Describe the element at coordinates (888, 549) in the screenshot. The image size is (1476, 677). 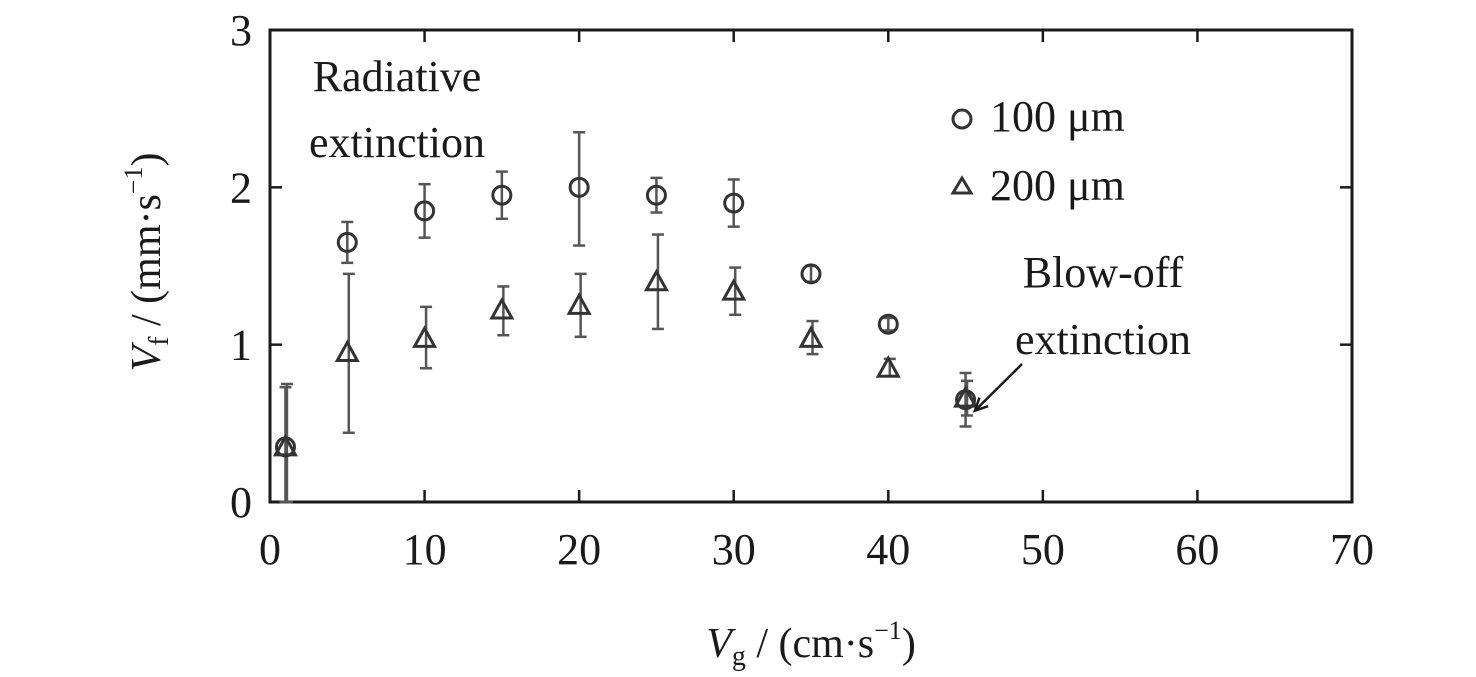
I see `x-tick-label: 40` at that location.